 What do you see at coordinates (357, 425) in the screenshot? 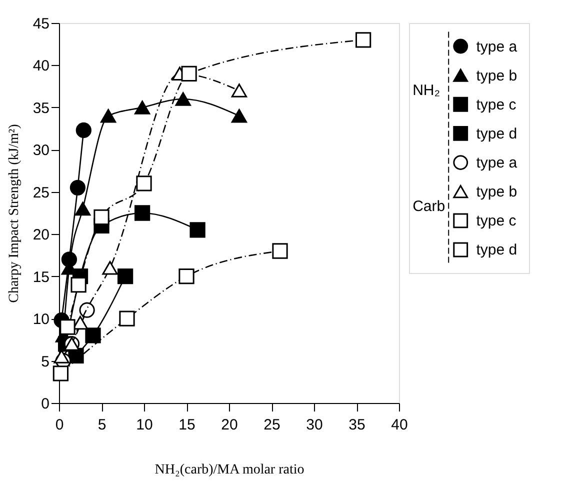
I see `x-tick-label: 35` at bounding box center [357, 425].